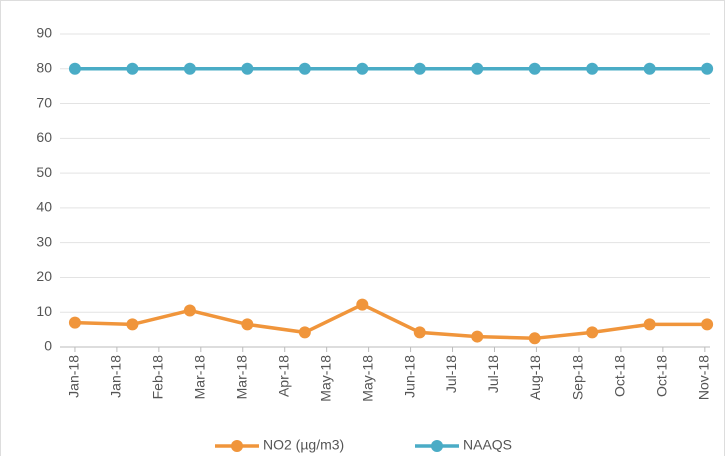 This screenshot has width=725, height=456. I want to click on x-tick-label: Jun-18, so click(409, 376).